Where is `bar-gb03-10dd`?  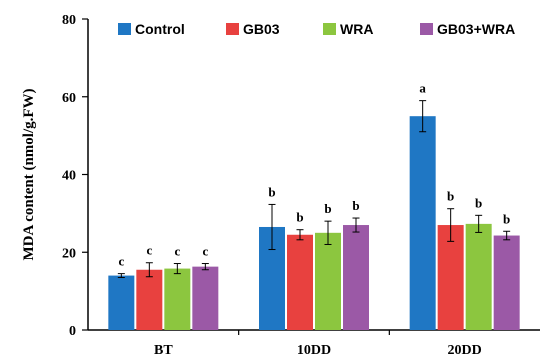
bar-gb03-10dd is located at coordinates (300, 282).